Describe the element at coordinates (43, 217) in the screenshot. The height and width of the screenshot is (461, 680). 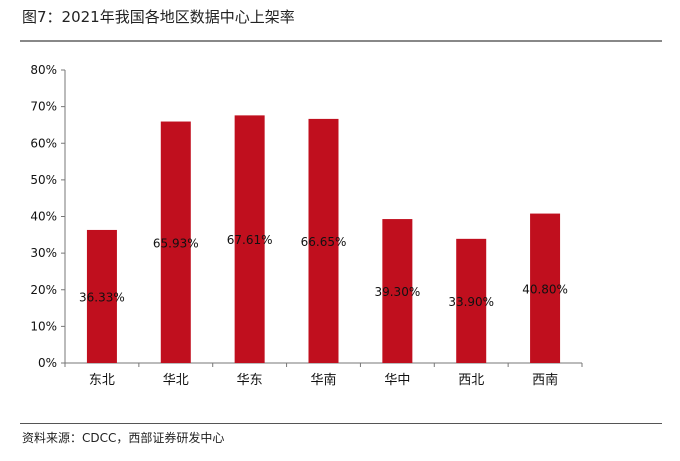
I see `y-tick-label: 40%` at that location.